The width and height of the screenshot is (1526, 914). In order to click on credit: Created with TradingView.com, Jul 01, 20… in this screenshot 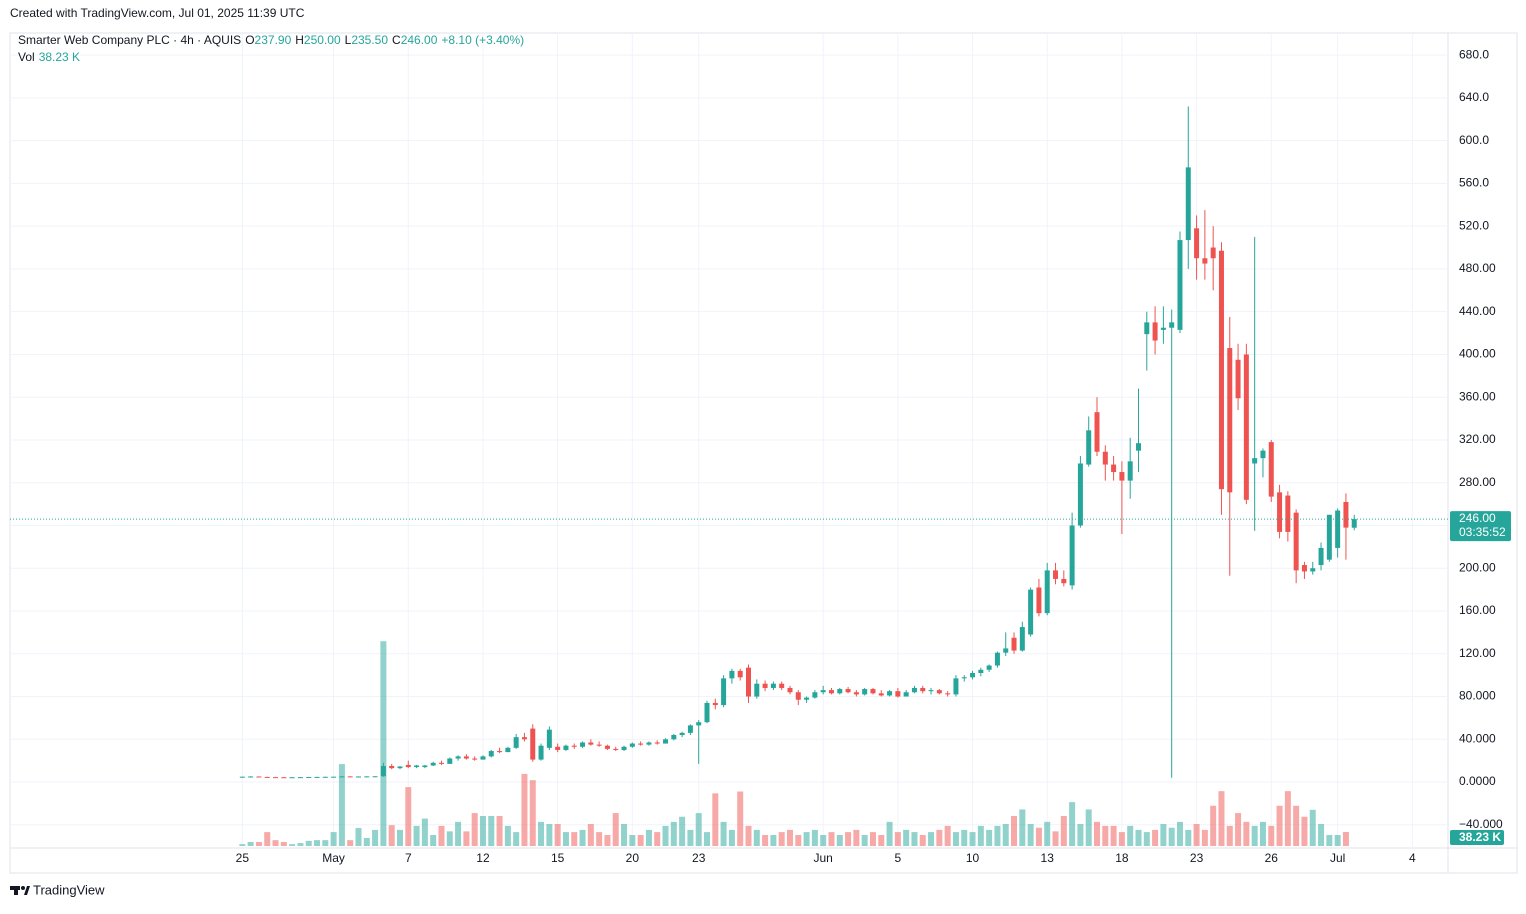, I will do `click(157, 13)`.